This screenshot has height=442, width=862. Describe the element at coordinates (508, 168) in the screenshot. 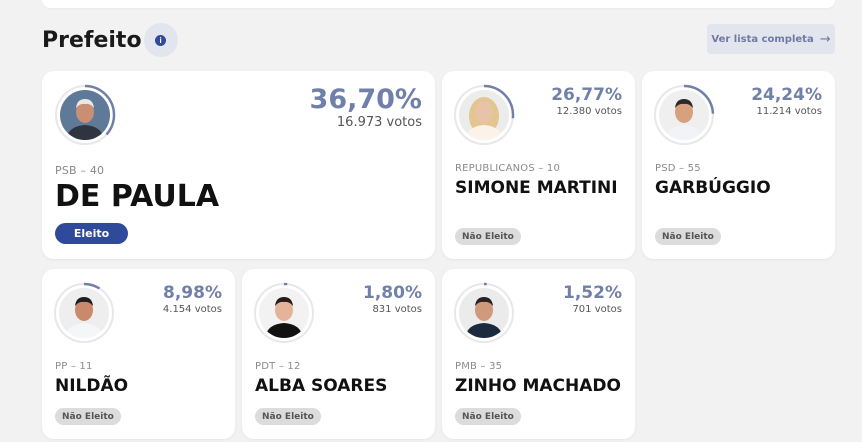

I see `party-label: REPUBLICANOS – 10` at that location.